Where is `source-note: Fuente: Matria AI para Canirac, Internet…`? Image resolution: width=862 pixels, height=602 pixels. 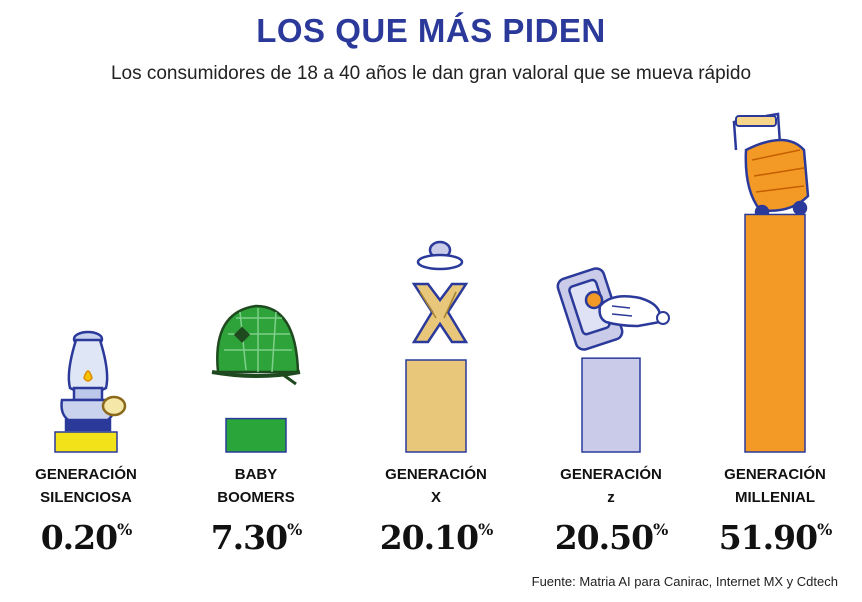 source-note: Fuente: Matria AI para Canirac, Internet… is located at coordinates (684, 581).